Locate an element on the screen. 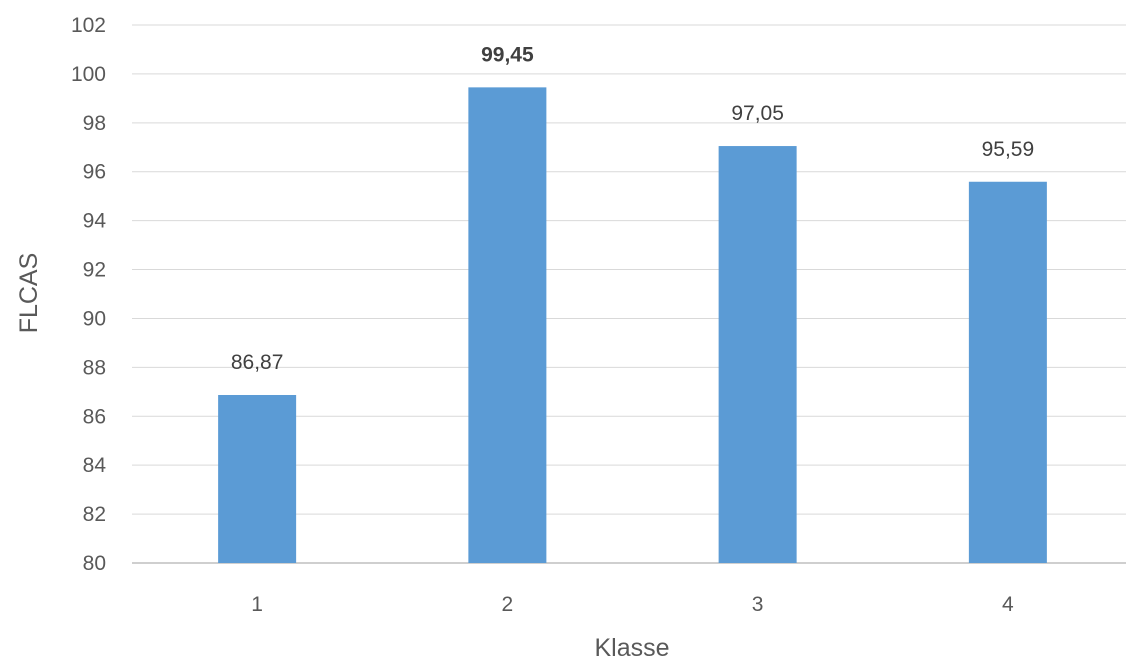  x-tick-label-2: 2 is located at coordinates (508, 604).